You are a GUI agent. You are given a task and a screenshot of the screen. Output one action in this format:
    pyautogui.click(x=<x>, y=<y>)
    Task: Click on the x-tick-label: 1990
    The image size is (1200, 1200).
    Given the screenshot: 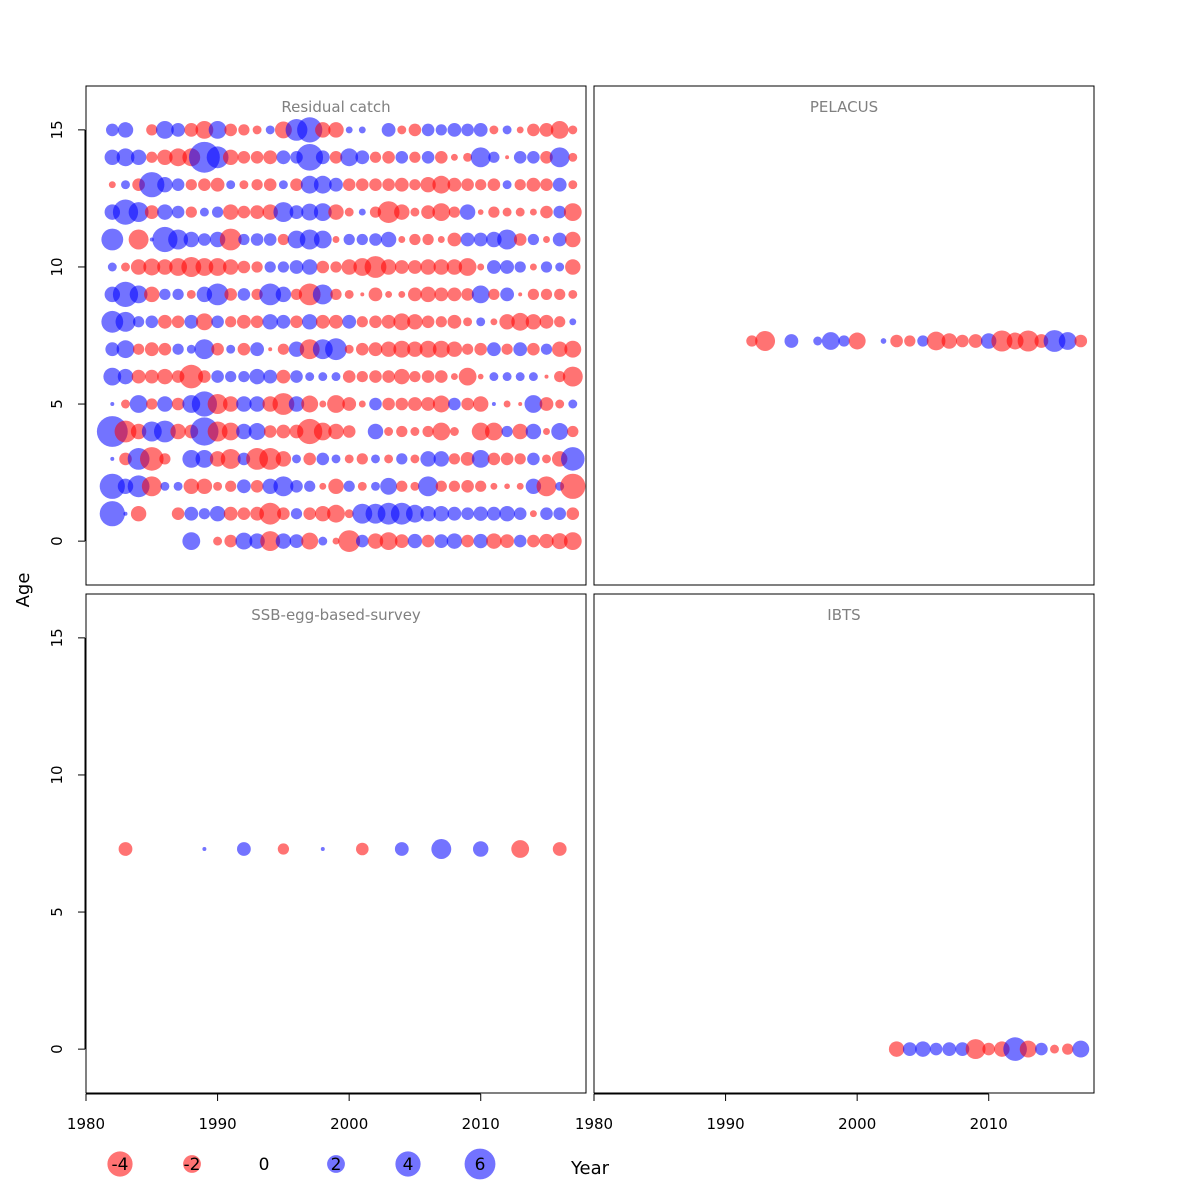 What is the action you would take?
    pyautogui.click(x=217, y=1124)
    